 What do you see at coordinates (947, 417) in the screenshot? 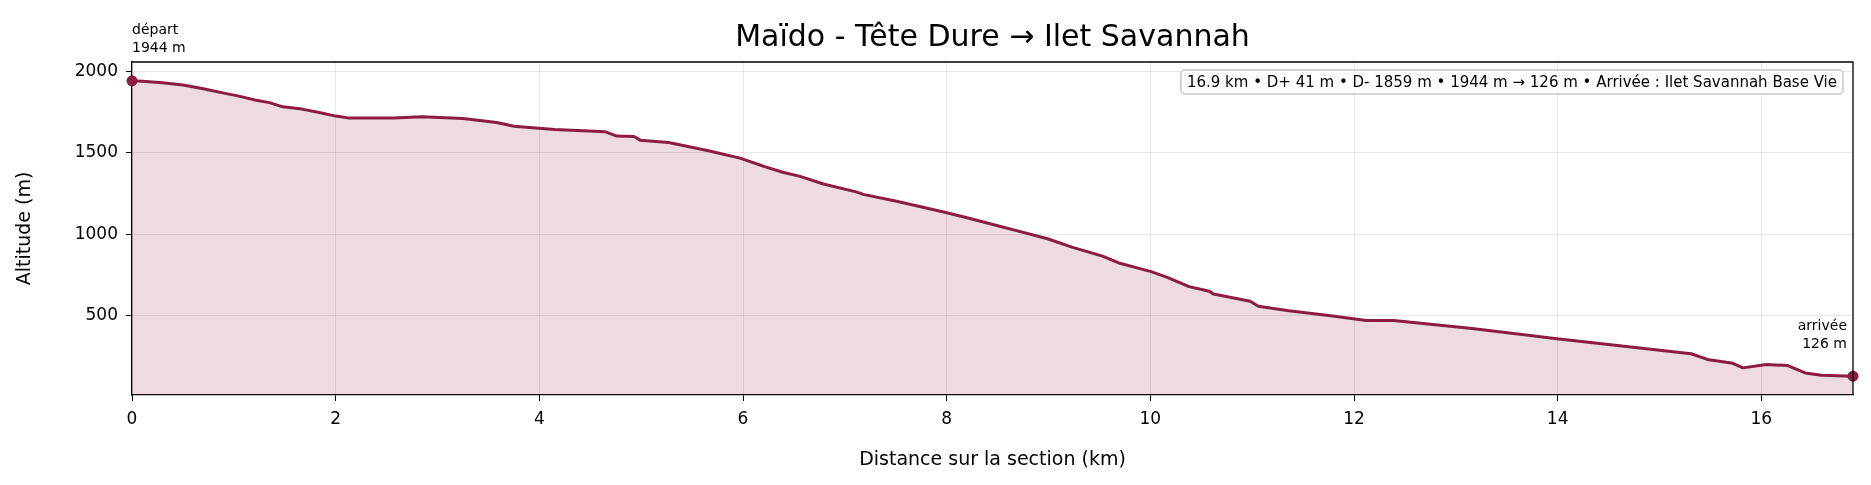
I see `x-tick-label: 8` at bounding box center [947, 417].